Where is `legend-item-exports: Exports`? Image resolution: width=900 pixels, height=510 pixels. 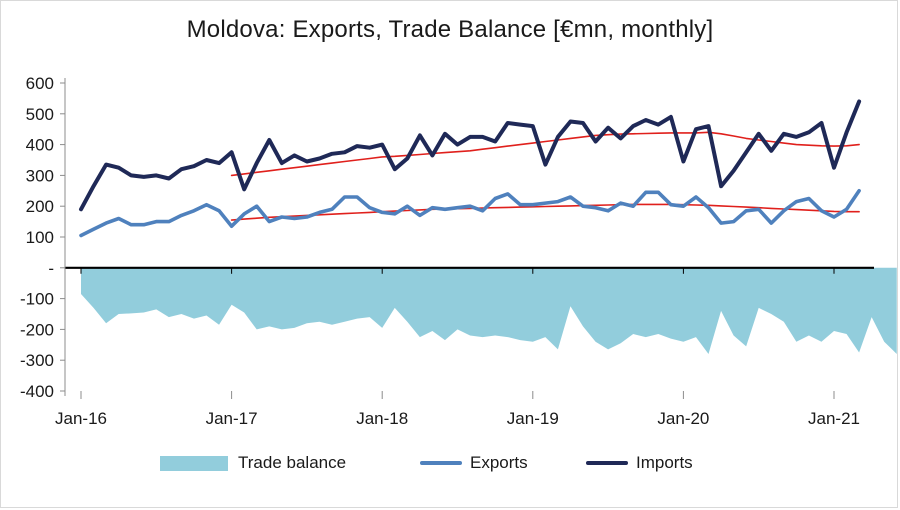 legend-item-exports: Exports is located at coordinates (474, 463).